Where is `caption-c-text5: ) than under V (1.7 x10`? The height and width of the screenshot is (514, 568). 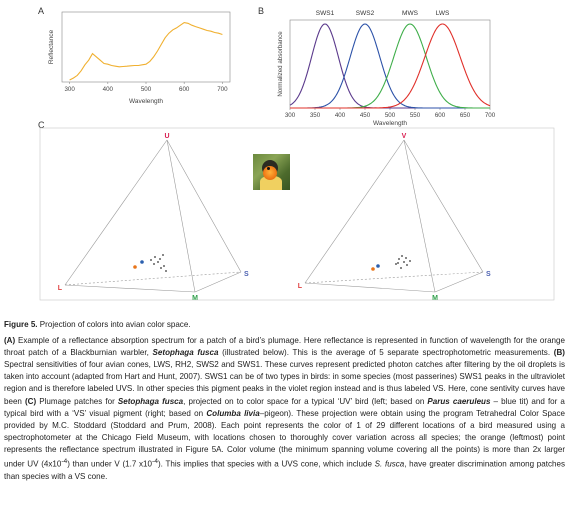 caption-c-text5: ) than under V (1.7 x10 is located at coordinates (109, 464).